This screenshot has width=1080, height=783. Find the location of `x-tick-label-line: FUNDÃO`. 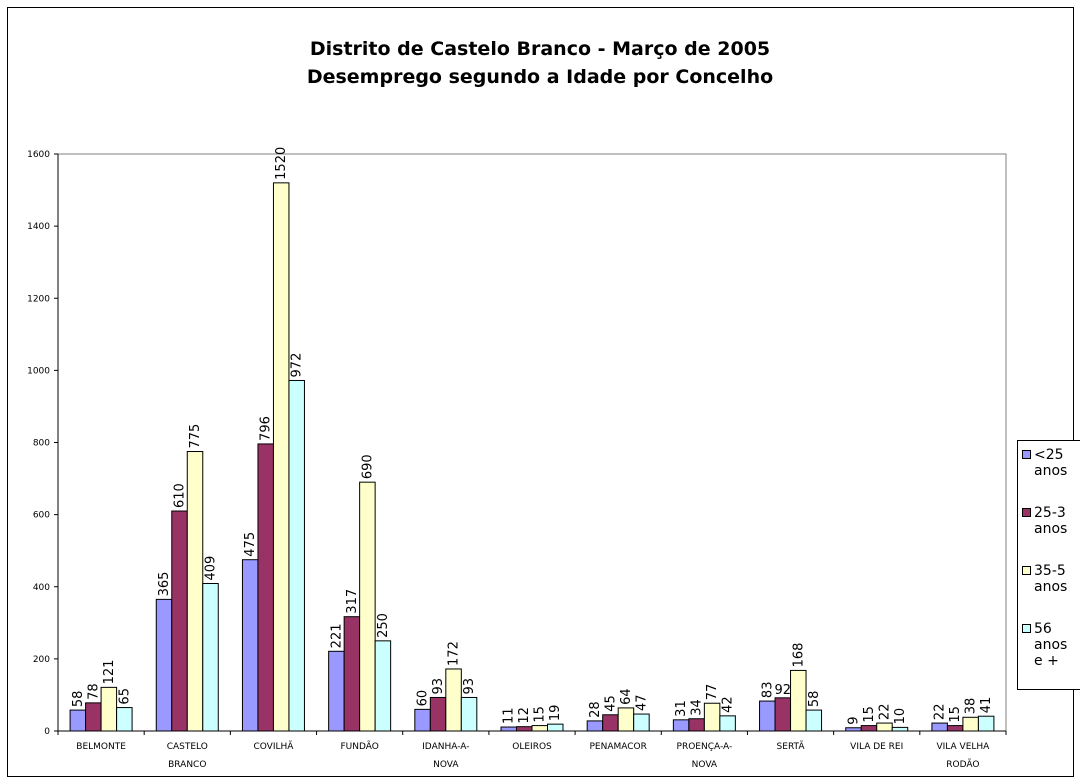

x-tick-label-line: FUNDÃO is located at coordinates (359, 746).